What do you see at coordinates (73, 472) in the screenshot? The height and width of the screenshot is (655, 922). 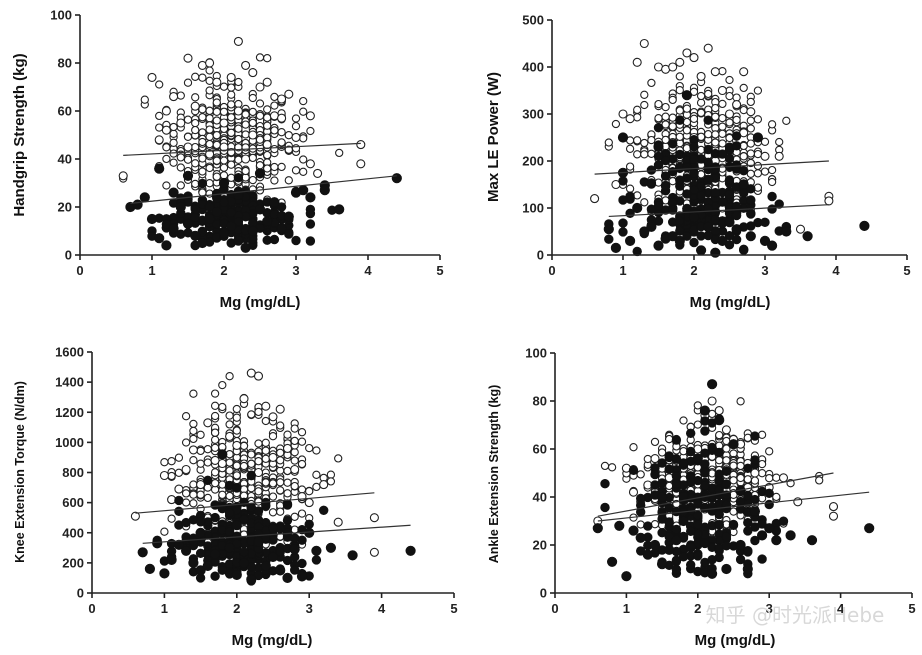 I see `y-tick-label: 800` at bounding box center [73, 472].